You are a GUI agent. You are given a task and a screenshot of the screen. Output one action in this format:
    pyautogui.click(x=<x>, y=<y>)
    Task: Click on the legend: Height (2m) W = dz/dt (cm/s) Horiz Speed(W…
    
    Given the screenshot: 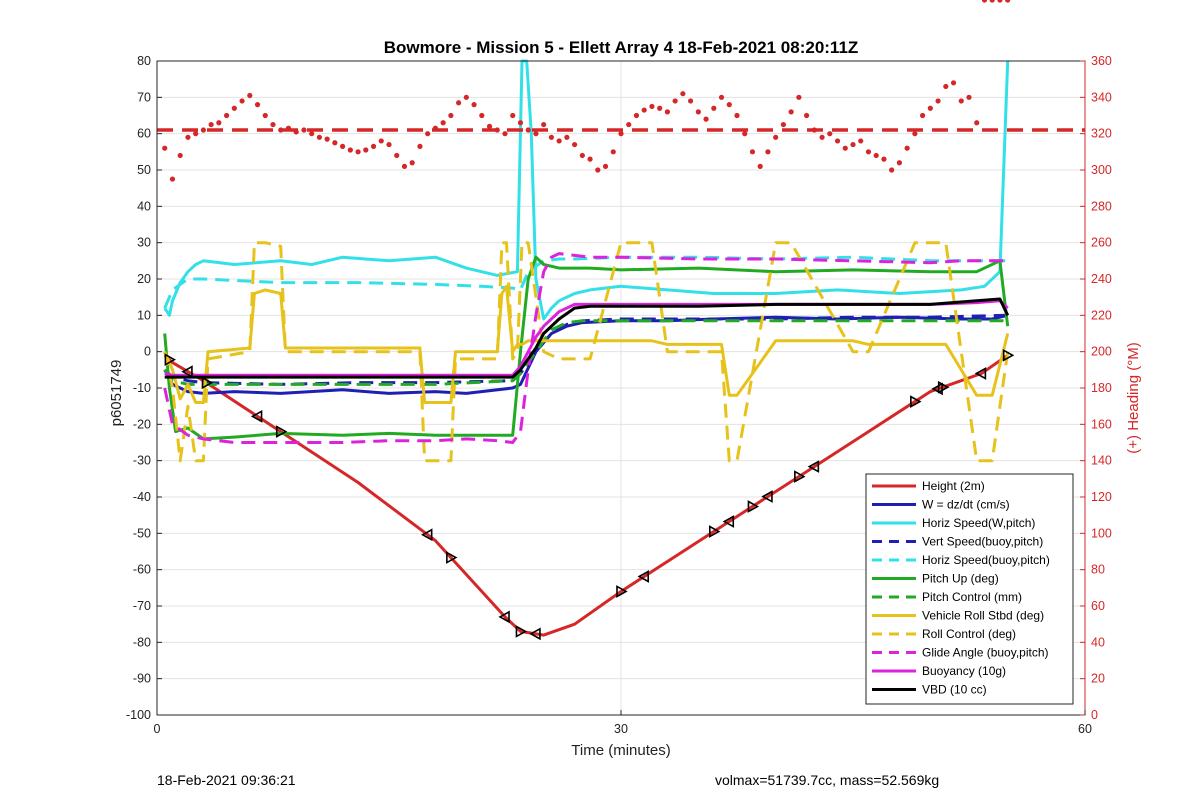 What is the action you would take?
    pyautogui.click(x=969, y=589)
    